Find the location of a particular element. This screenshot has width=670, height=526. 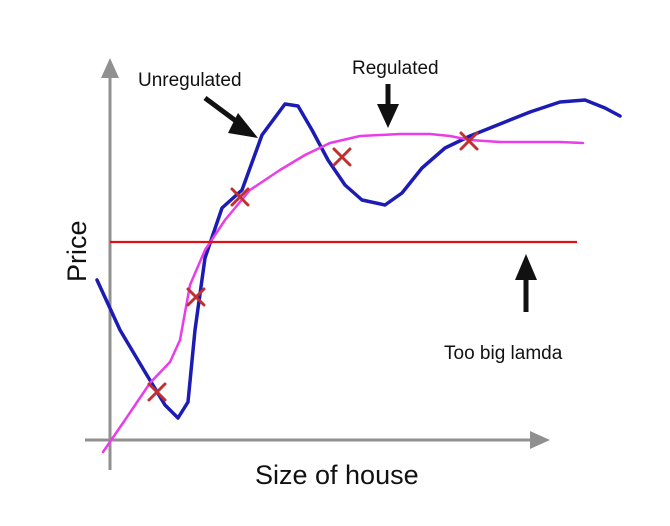

x-axis-title: Size of house is located at coordinates (337, 475).